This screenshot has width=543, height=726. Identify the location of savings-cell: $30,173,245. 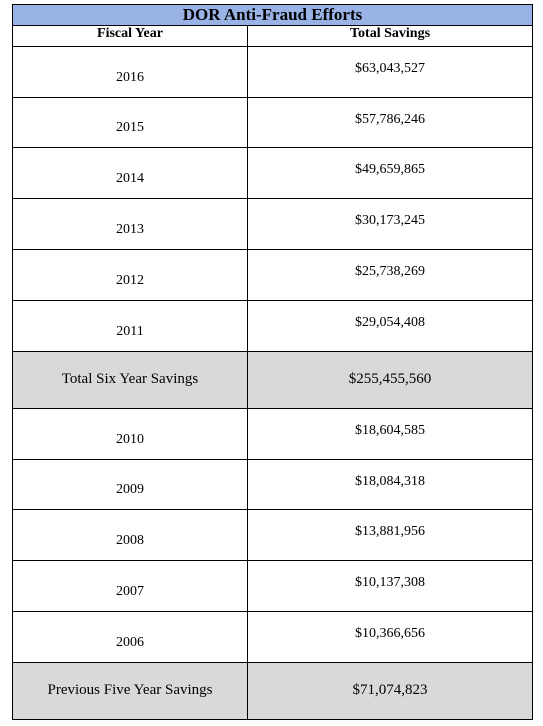
(390, 224).